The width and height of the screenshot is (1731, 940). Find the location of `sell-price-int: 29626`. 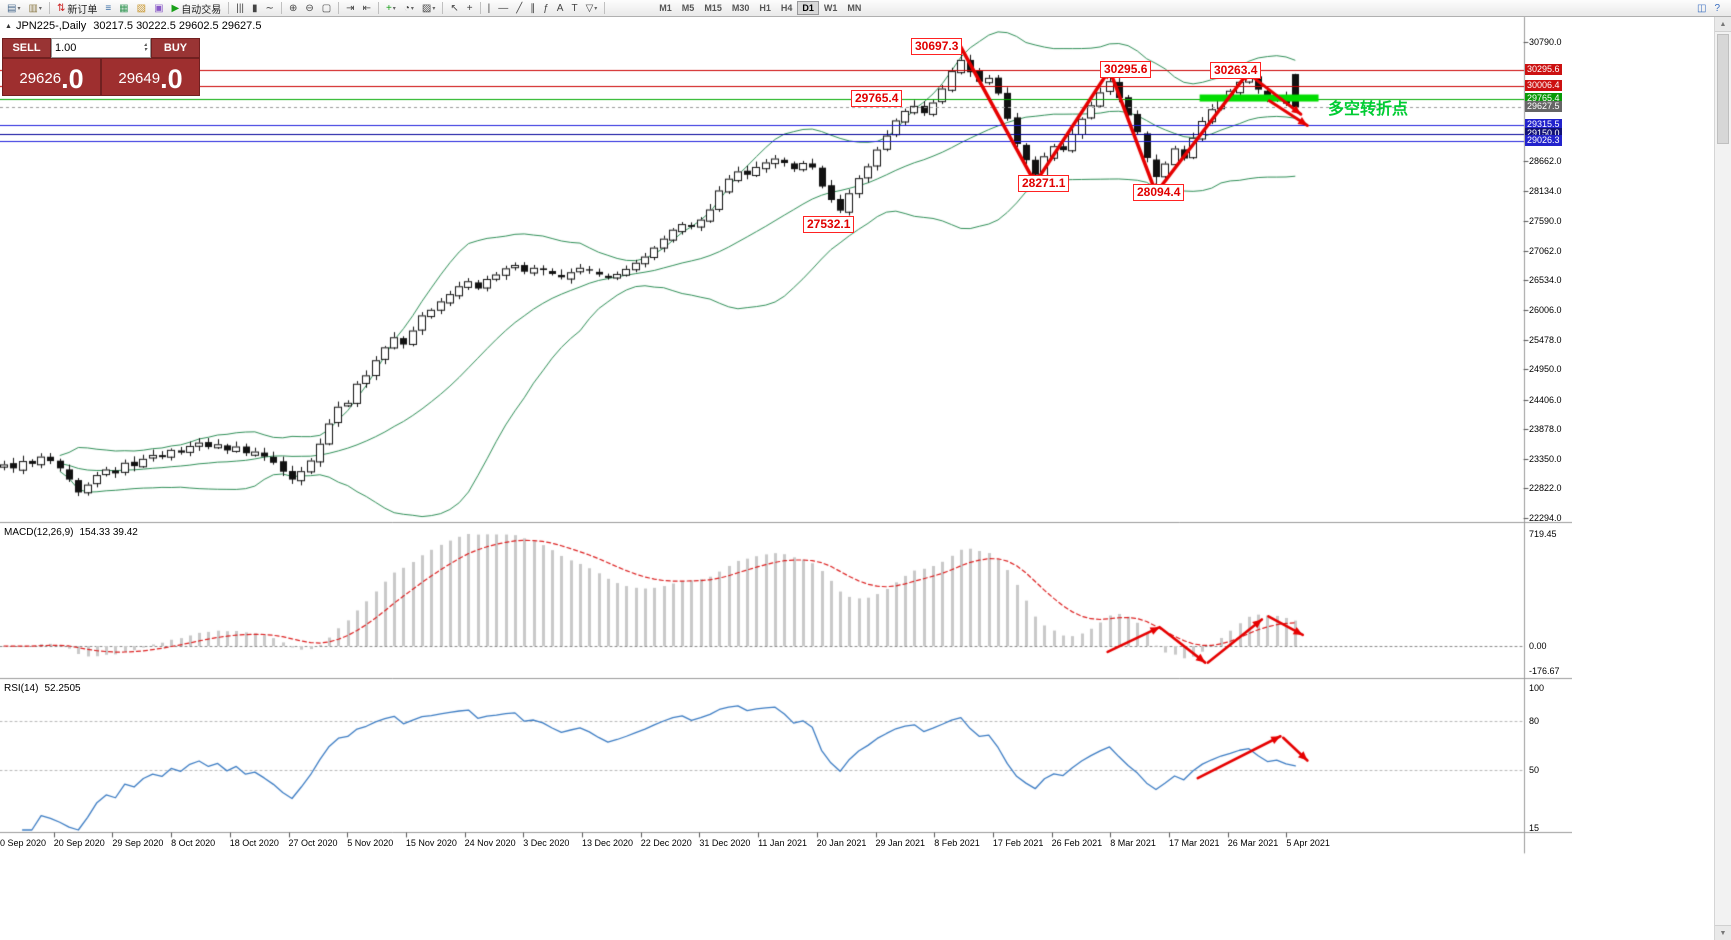

sell-price-int: 29626 is located at coordinates (40, 78).